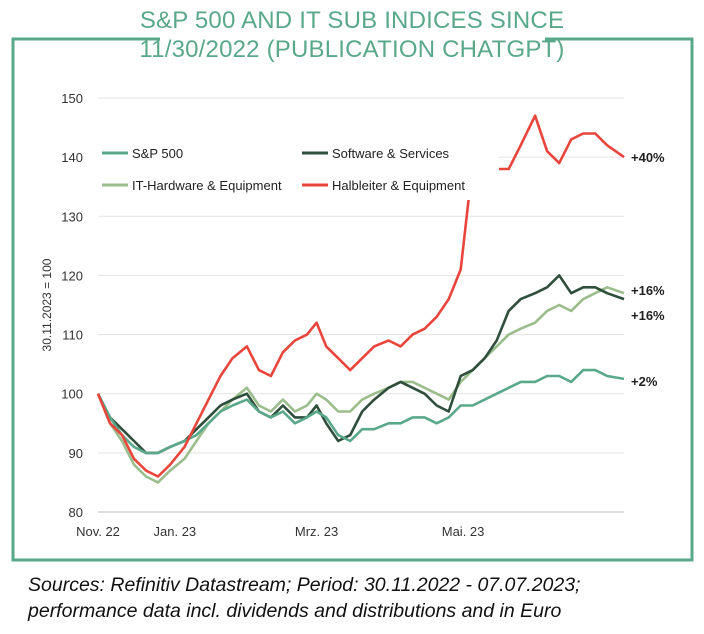 This screenshot has width=704, height=634. Describe the element at coordinates (47, 304) in the screenshot. I see `y-axis-label: 30.11.2023 = 100` at that location.